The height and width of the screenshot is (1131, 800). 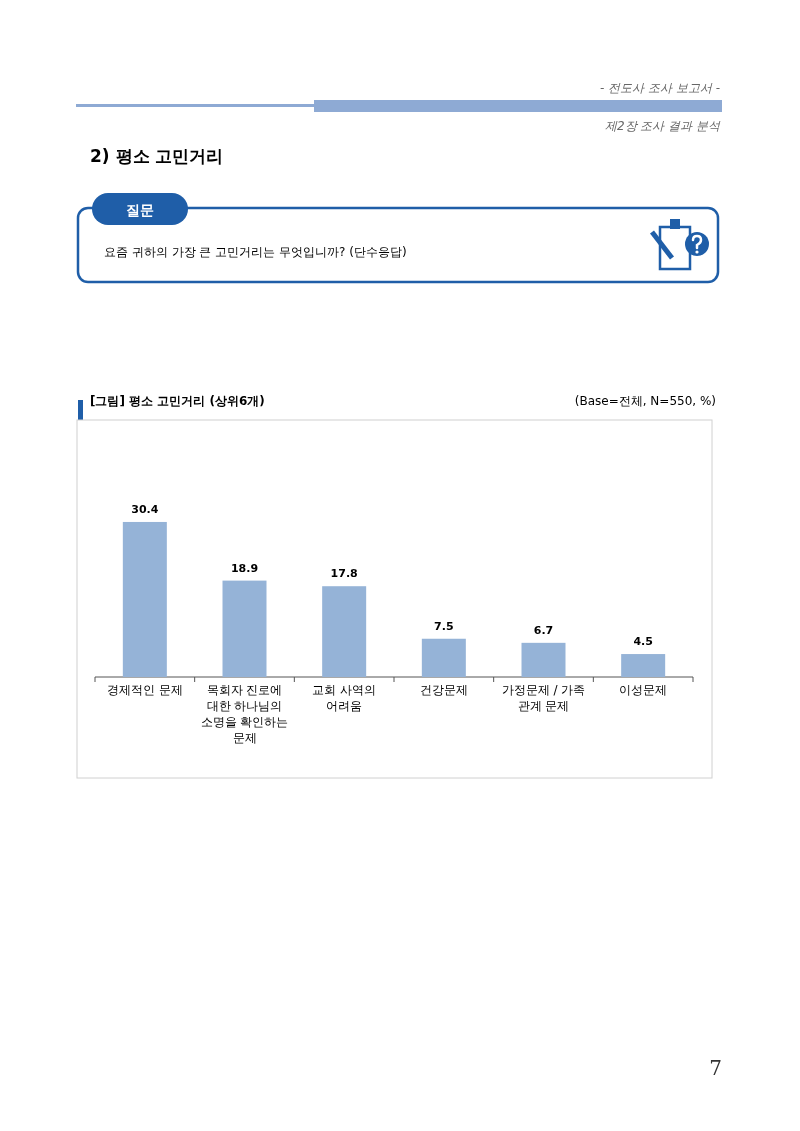 I want to click on data-label: 4.5, so click(x=643, y=642).